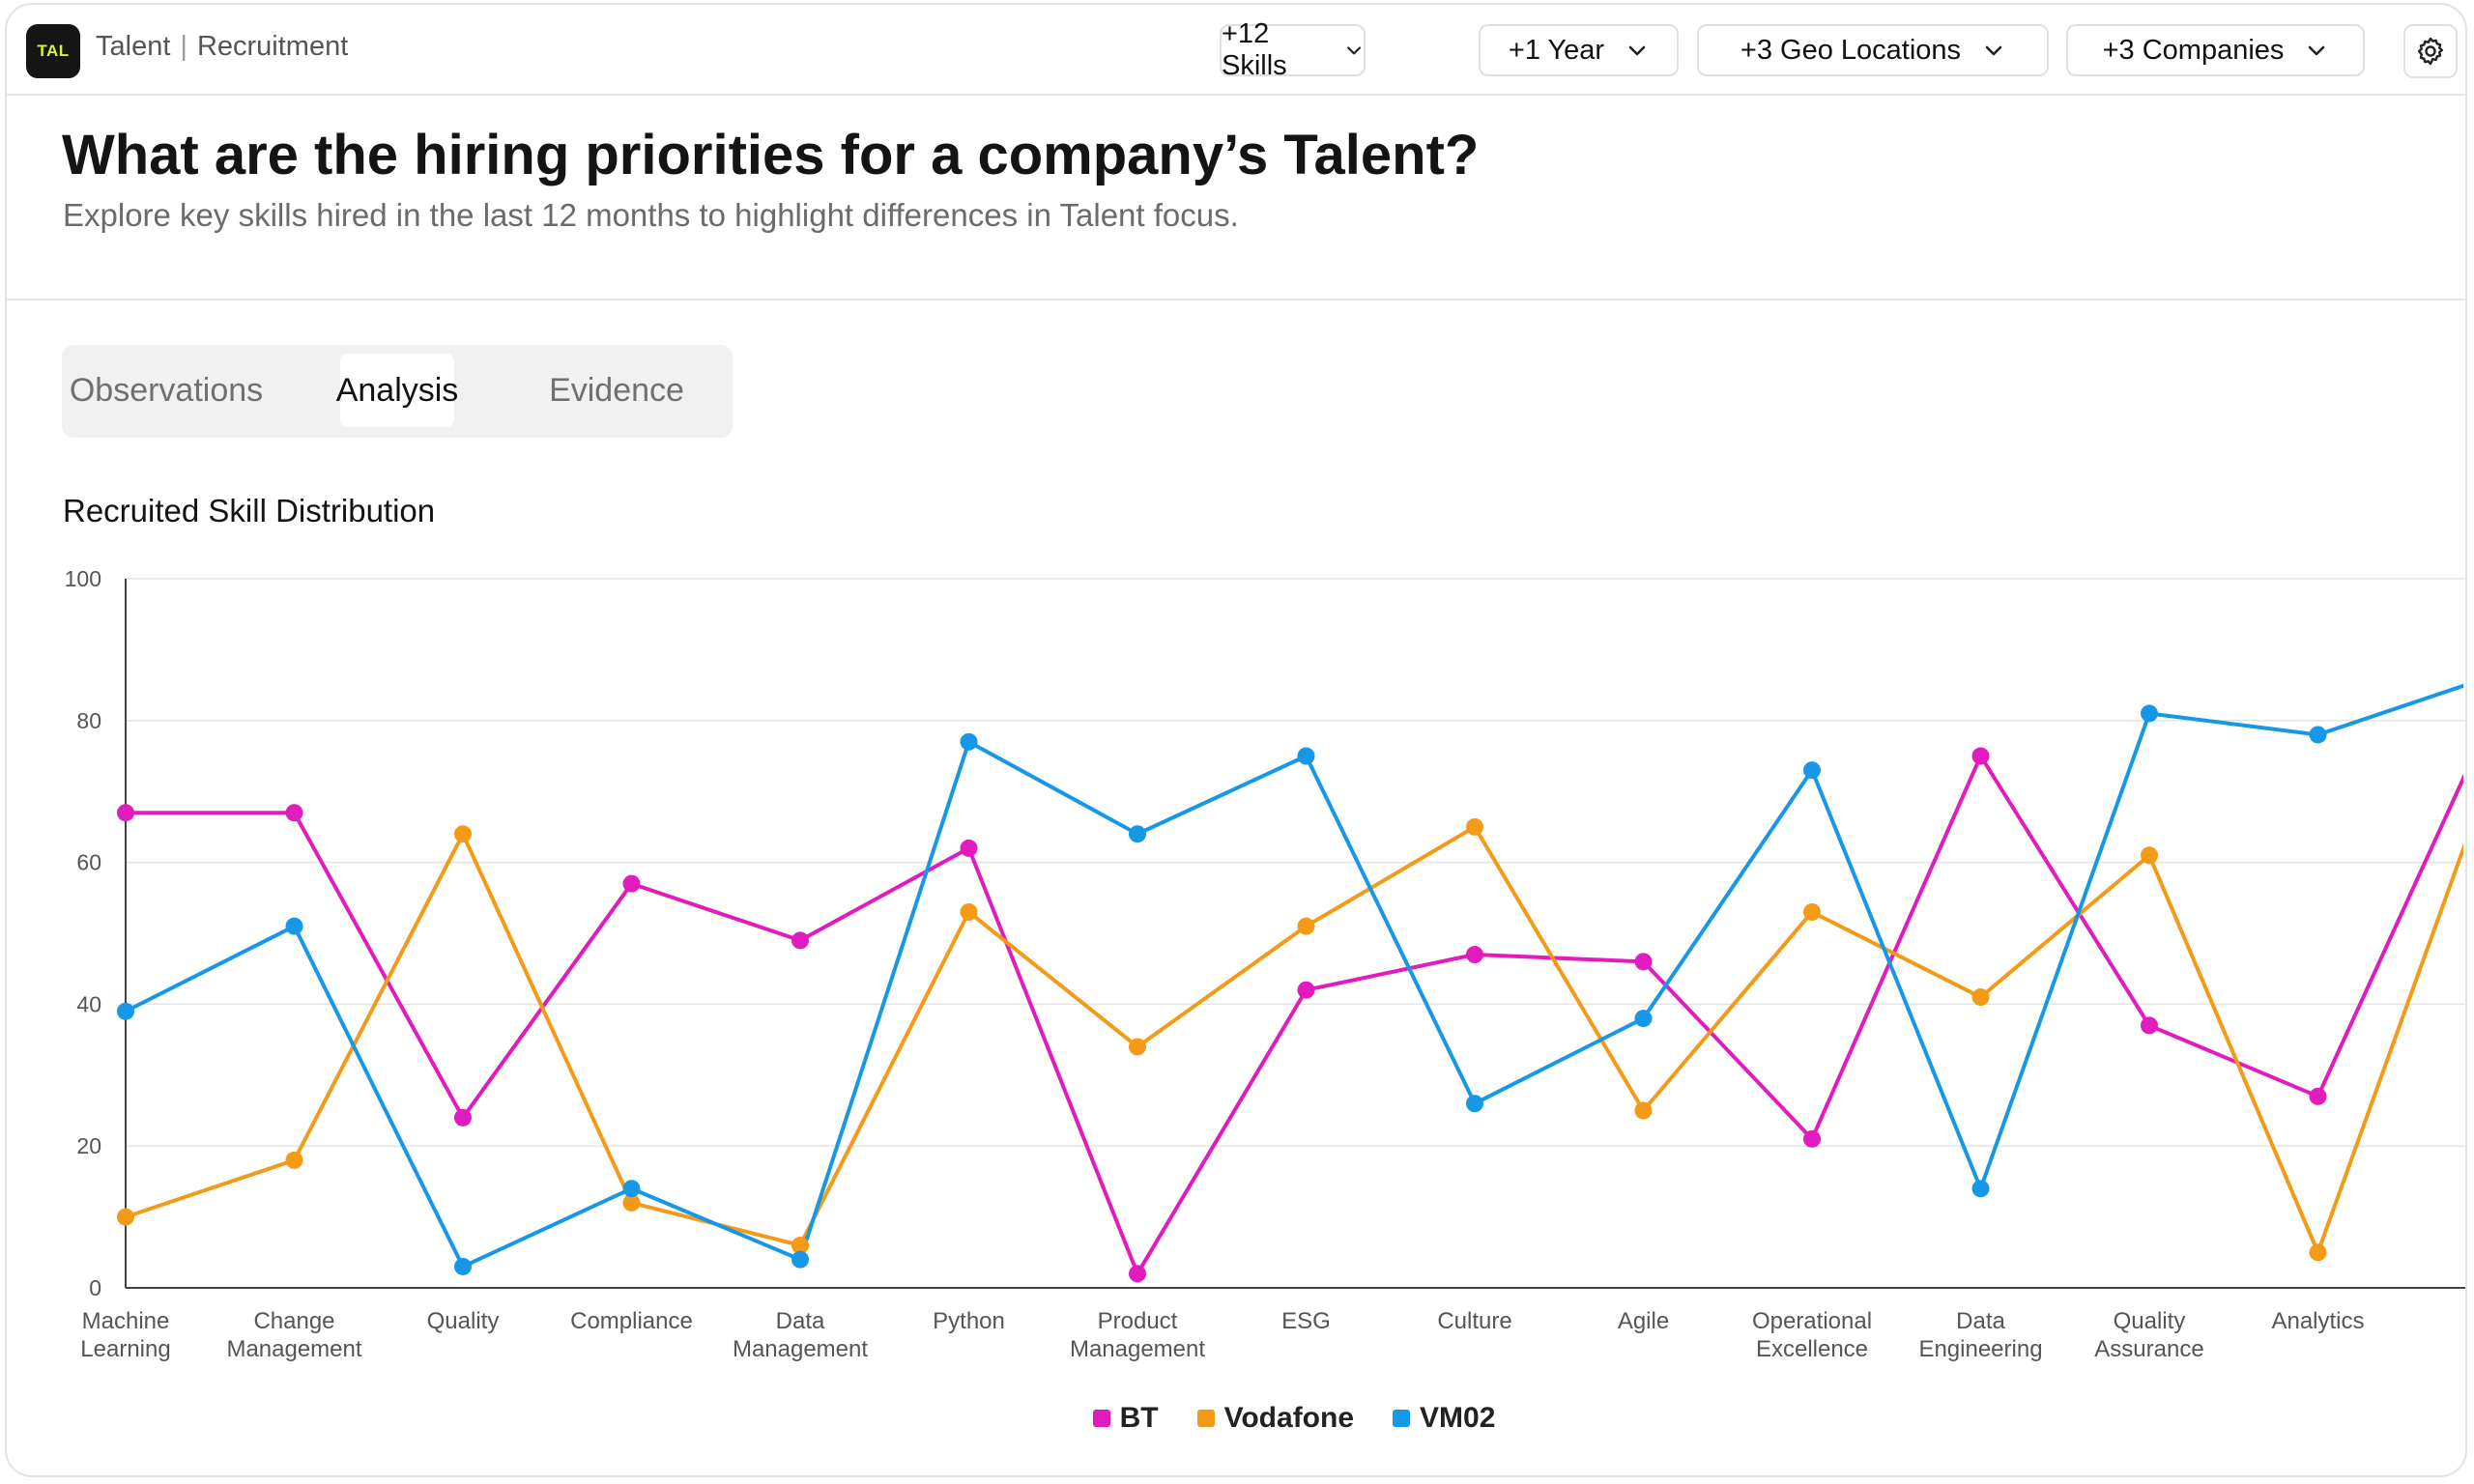 Image resolution: width=2474 pixels, height=1484 pixels. Describe the element at coordinates (464, 1321) in the screenshot. I see `x-tick-label: Quality` at that location.